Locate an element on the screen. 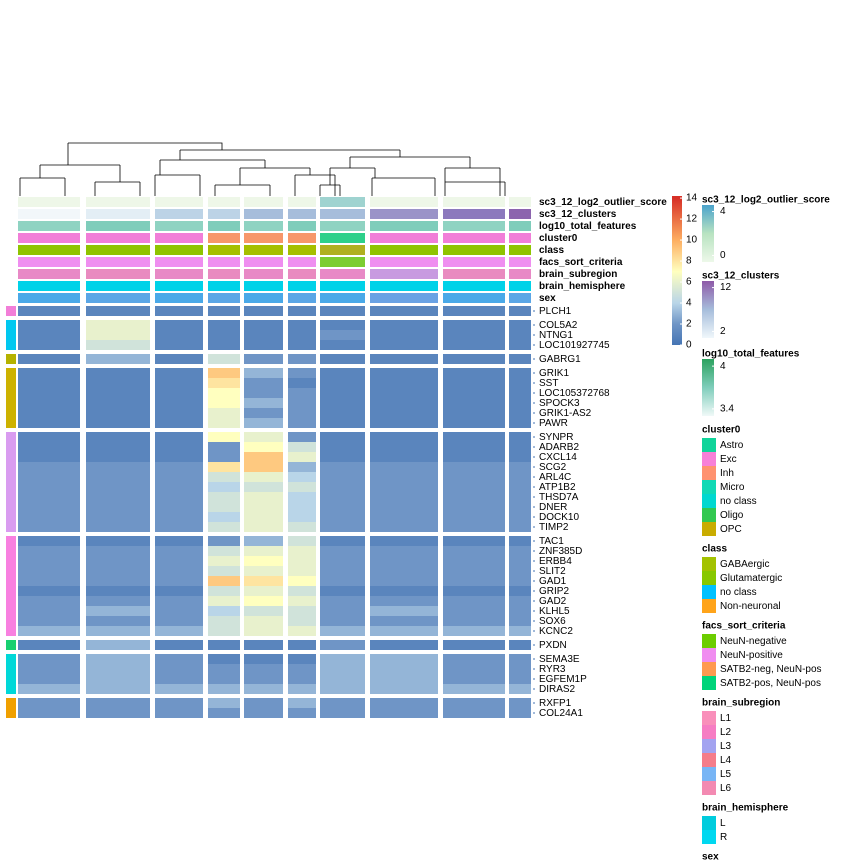  gene-label: SYNPR is located at coordinates (556, 437).